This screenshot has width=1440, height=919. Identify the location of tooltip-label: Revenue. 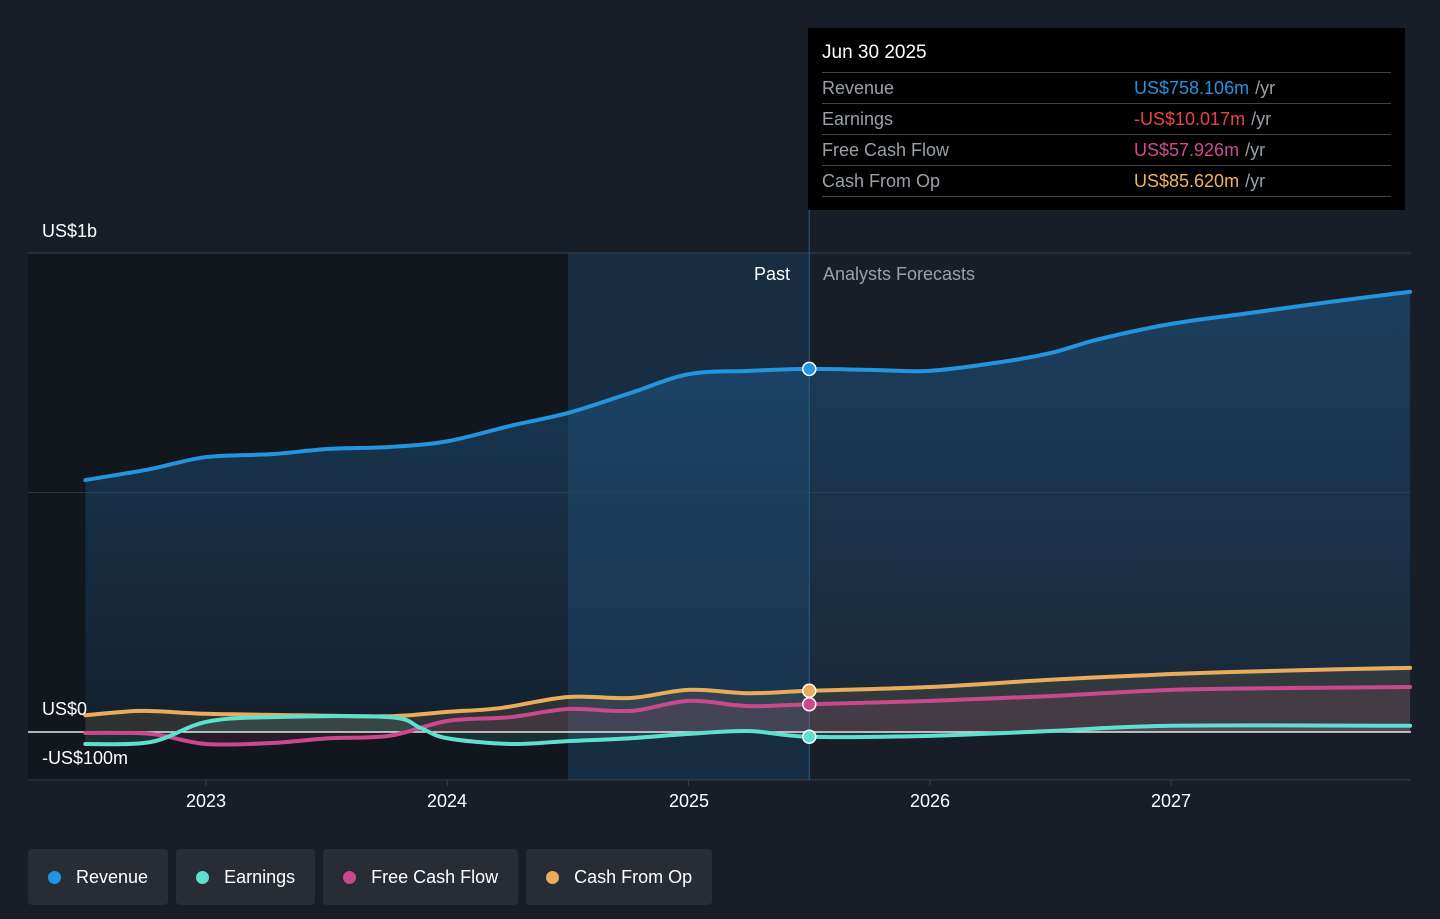
(858, 87).